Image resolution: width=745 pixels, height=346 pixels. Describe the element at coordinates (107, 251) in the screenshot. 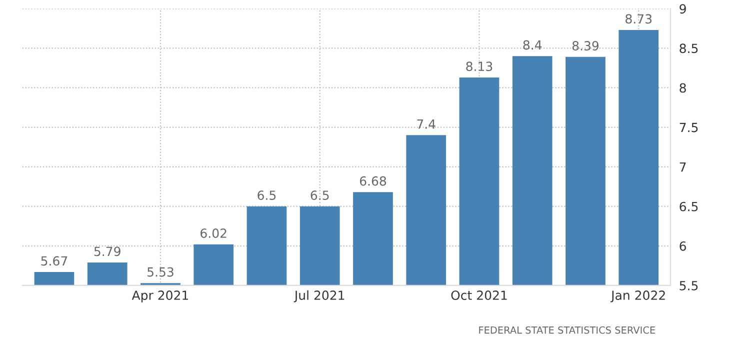

I see `data-label: 5.79` at that location.